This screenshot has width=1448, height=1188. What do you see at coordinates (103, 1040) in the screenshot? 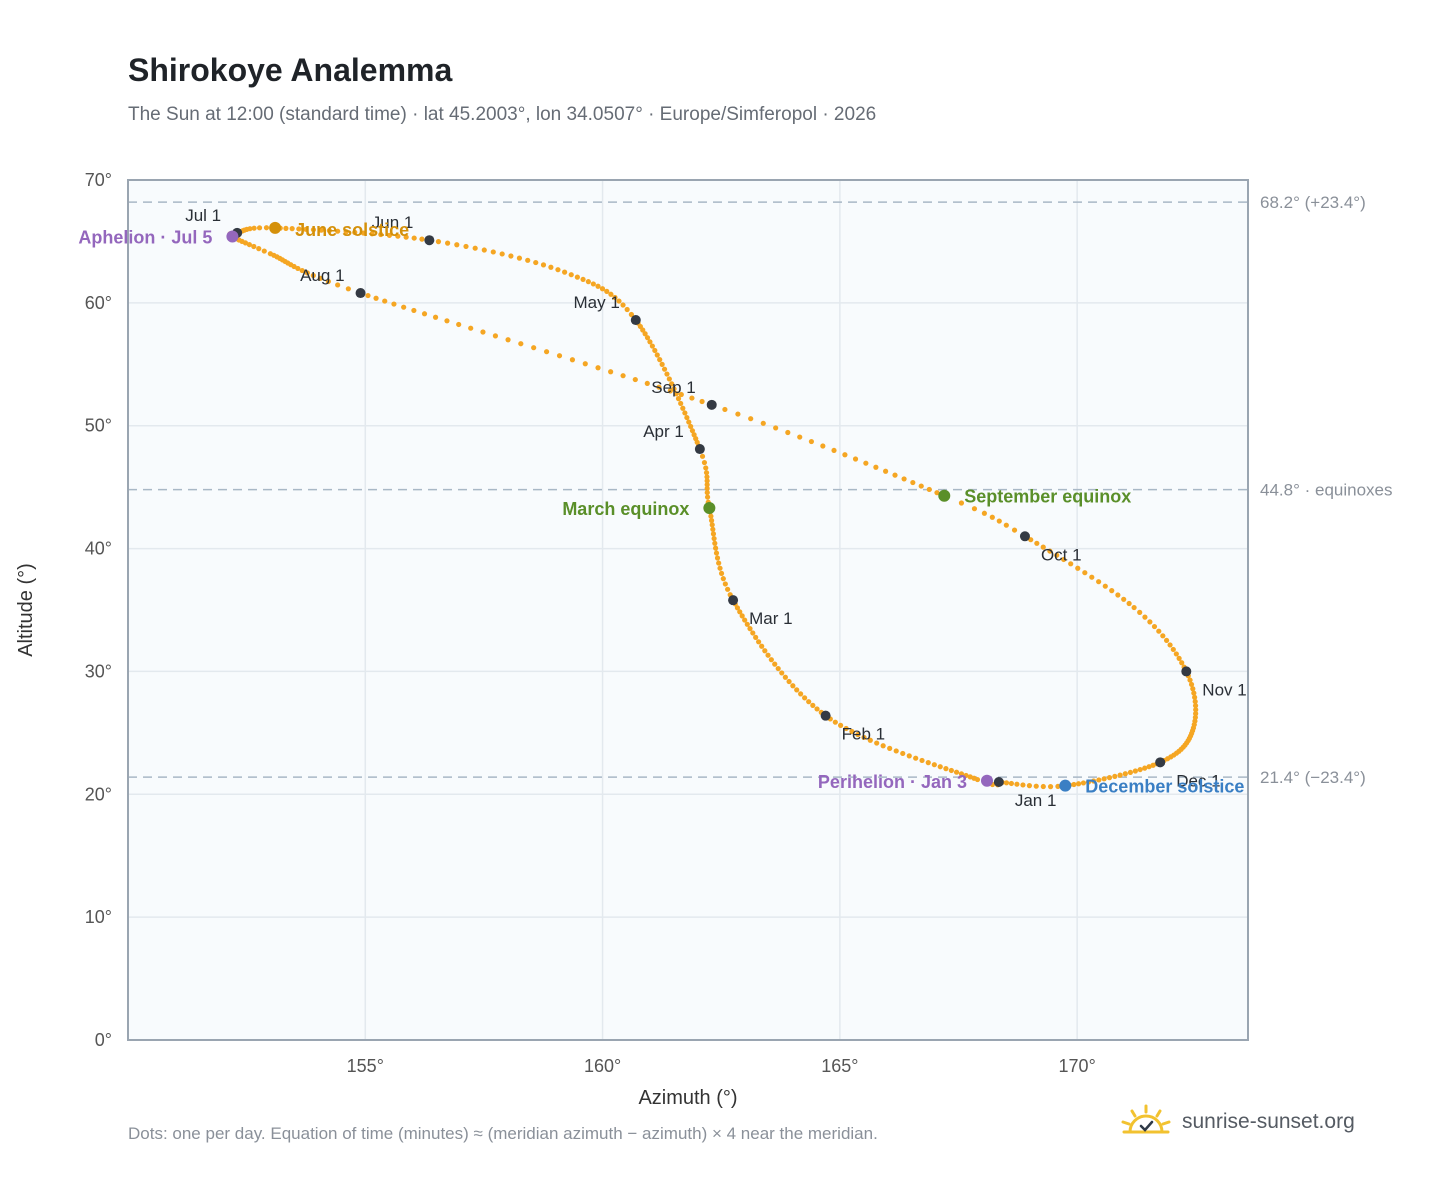
I see `y-tick-label: 0°` at bounding box center [103, 1040].